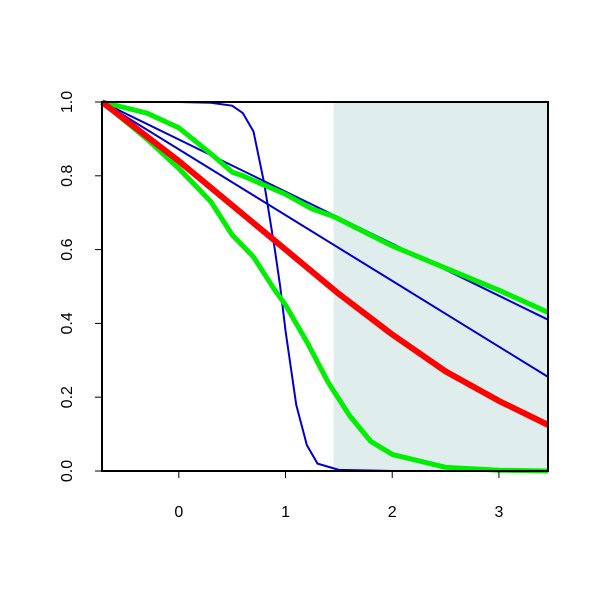 Image resolution: width=600 pixels, height=600 pixels. I want to click on y-tick-label: 0.6, so click(67, 249).